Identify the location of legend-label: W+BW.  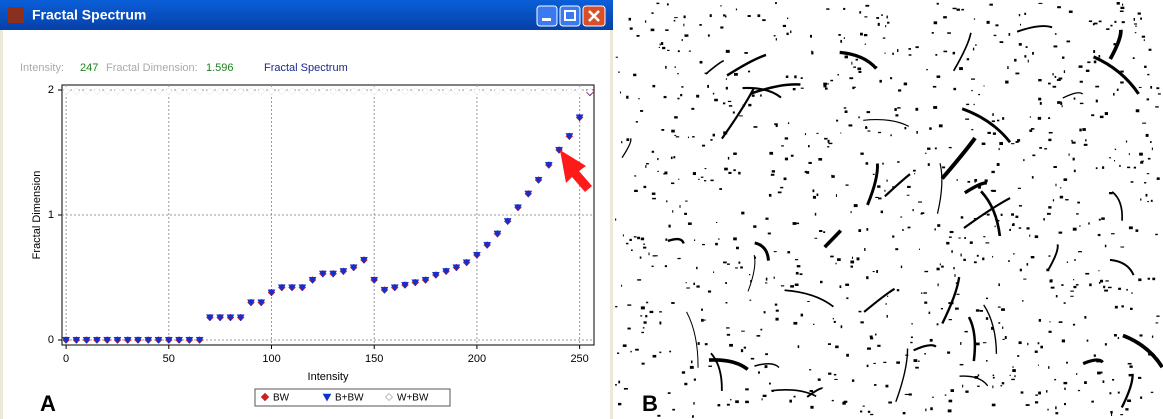
(413, 398).